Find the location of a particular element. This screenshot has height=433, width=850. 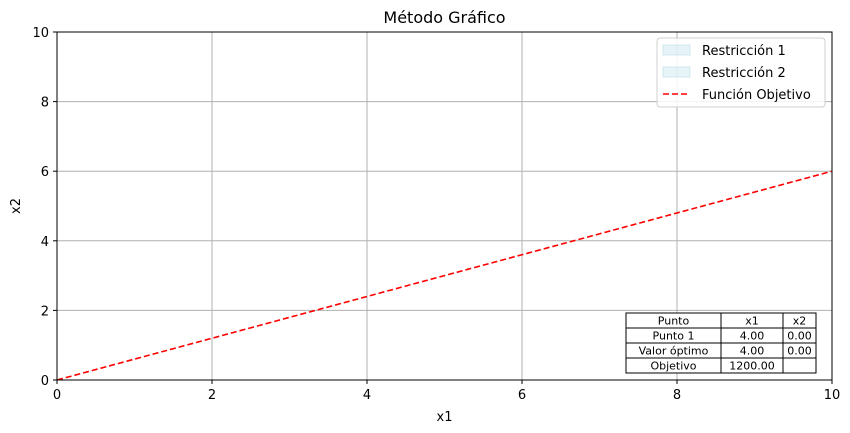

y-tick-label: 8 is located at coordinates (45, 103).